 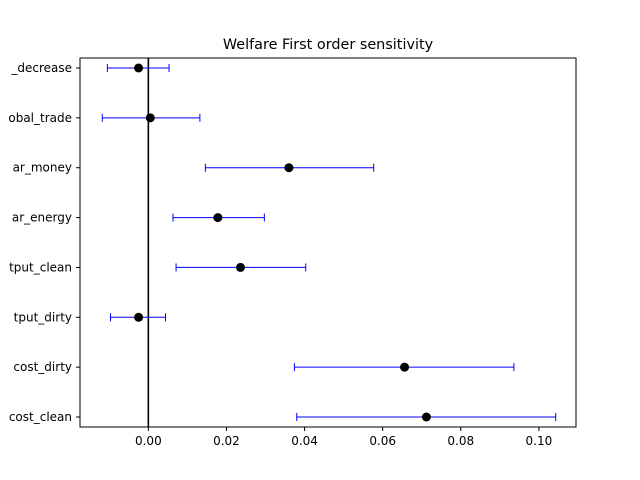 I want to click on y-tick-label: ar_energy, so click(x=42, y=218).